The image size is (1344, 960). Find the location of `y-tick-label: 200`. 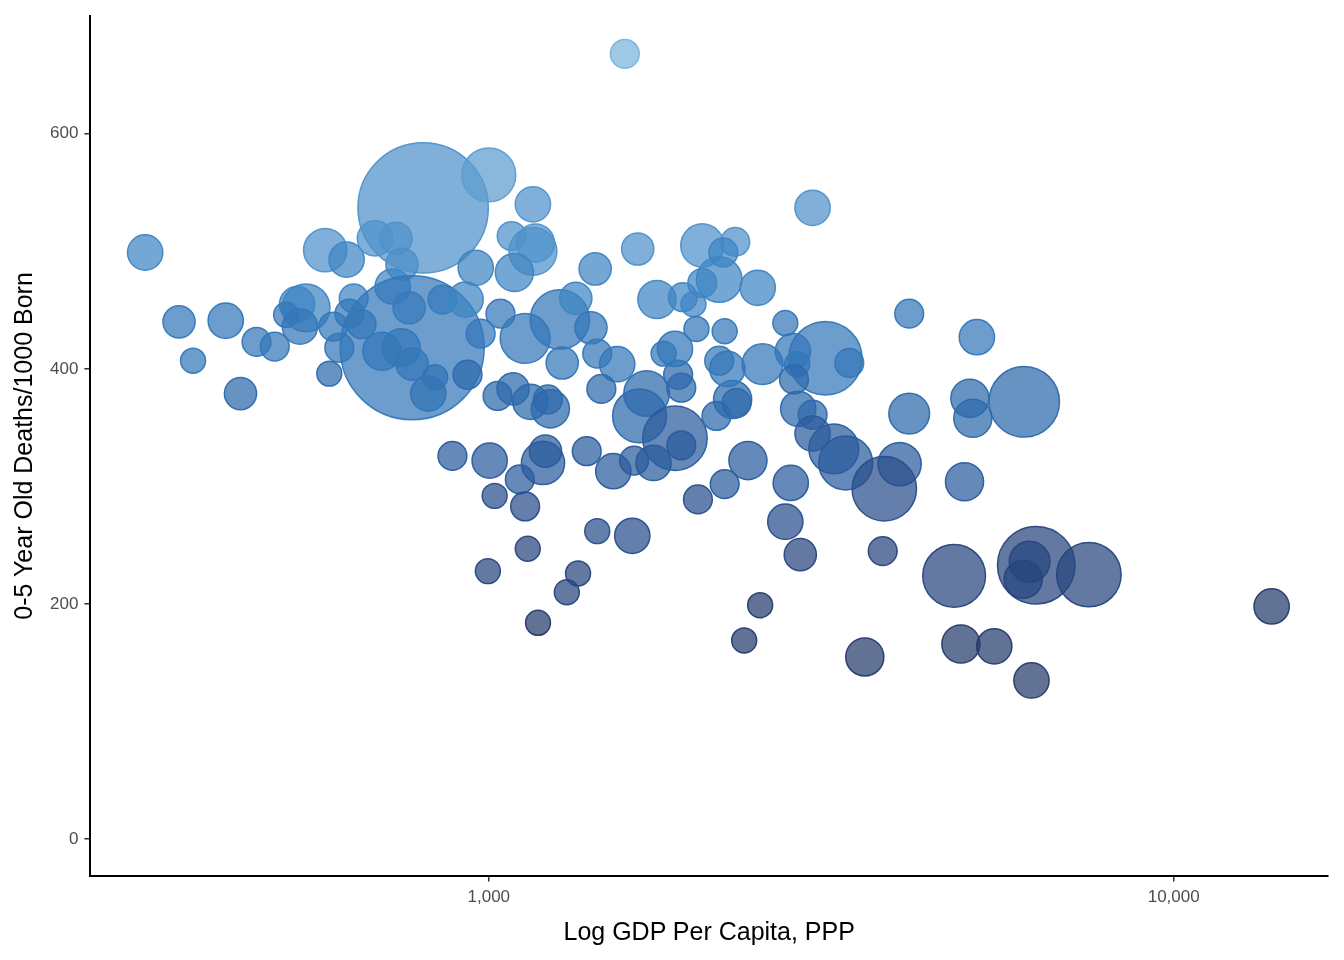

y-tick-label: 200 is located at coordinates (64, 603).